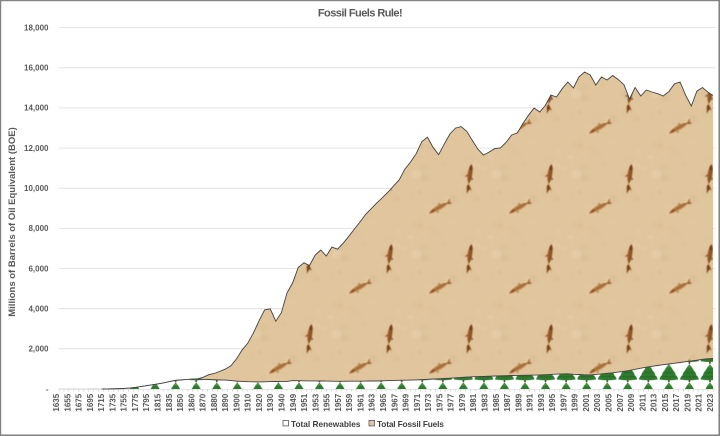 This screenshot has height=436, width=720. I want to click on svg-text: 1985, so click(496, 402).